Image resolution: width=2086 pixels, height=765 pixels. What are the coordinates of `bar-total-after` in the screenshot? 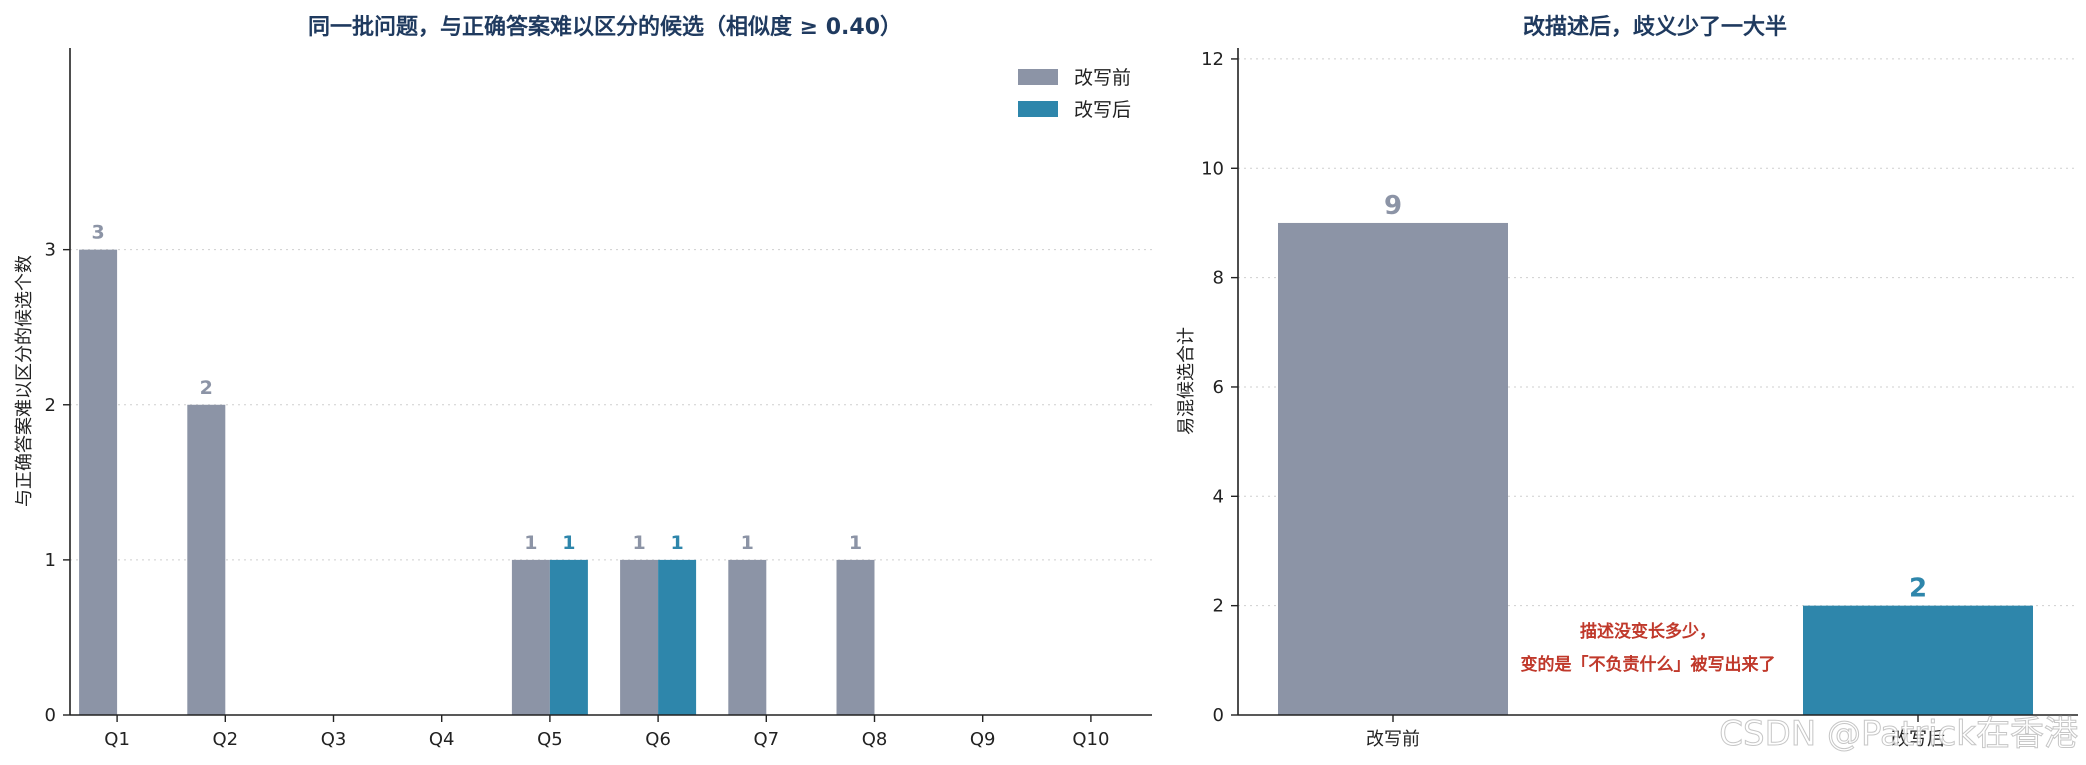 It's located at (1918, 660).